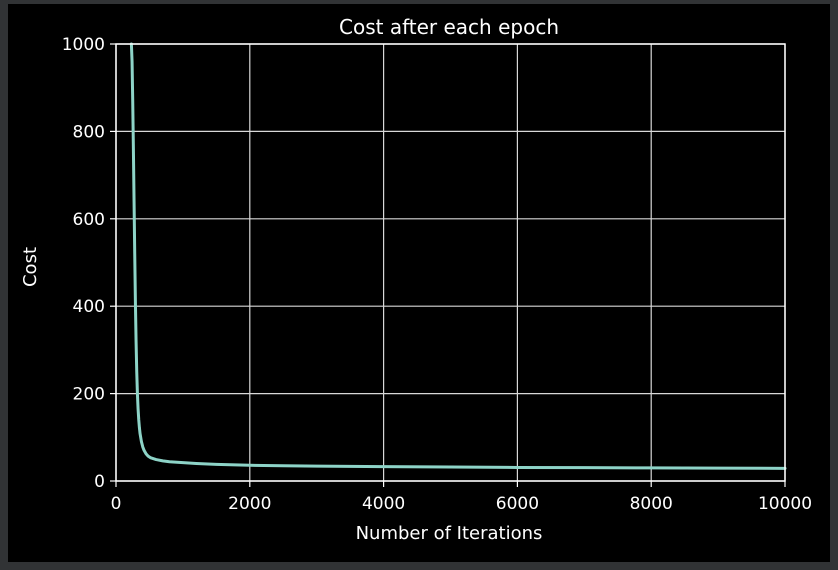 The image size is (838, 570). I want to click on y-axis-label: Cost, so click(30, 267).